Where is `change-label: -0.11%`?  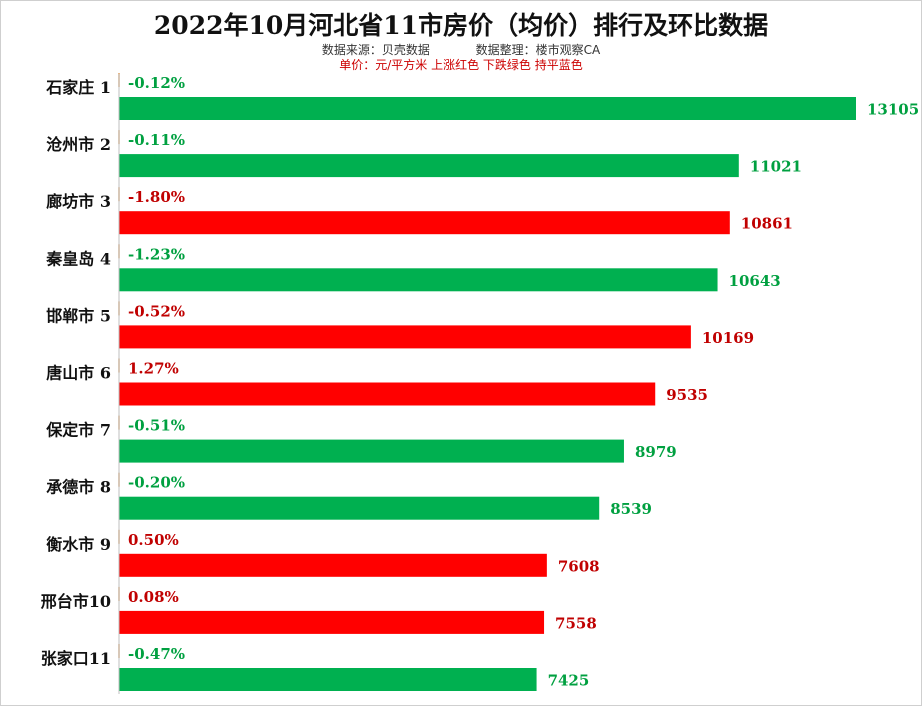
change-label: -0.11% is located at coordinates (156, 140).